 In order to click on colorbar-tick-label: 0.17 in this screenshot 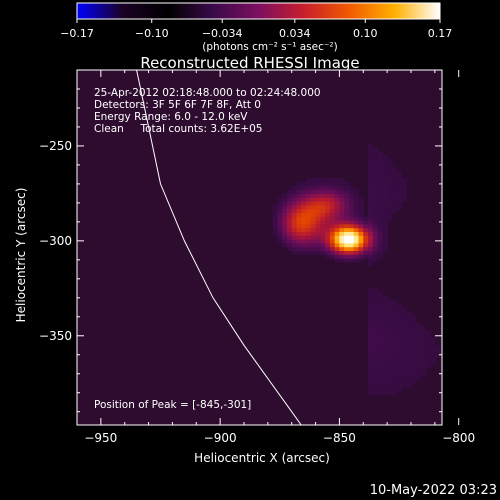, I will do `click(440, 33)`.